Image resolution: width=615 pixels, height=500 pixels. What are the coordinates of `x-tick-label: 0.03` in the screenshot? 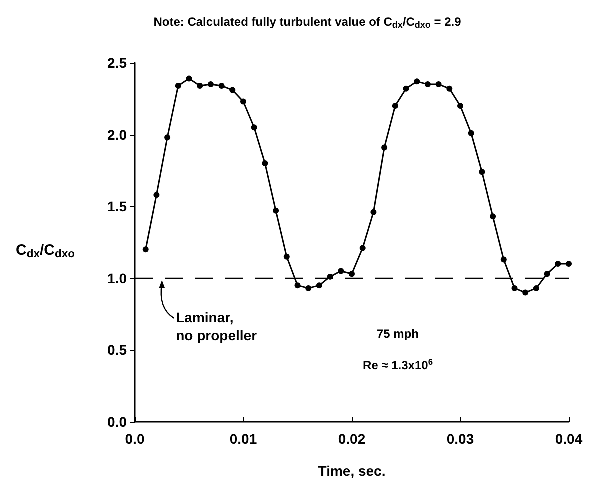 It's located at (460, 439).